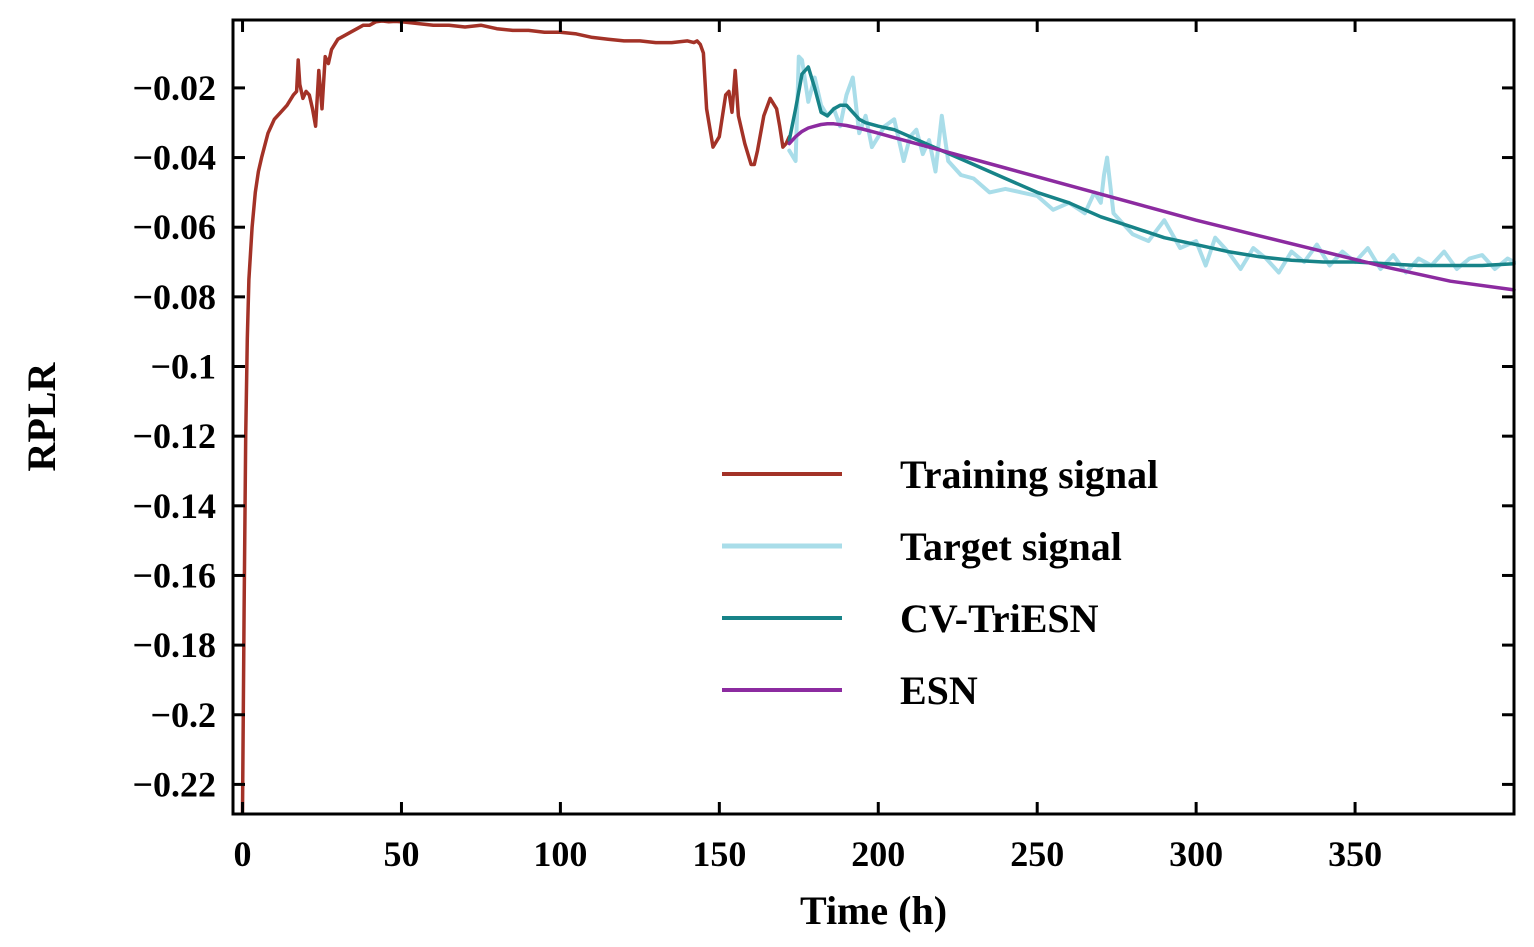 The height and width of the screenshot is (947, 1534). Describe the element at coordinates (401, 854) in the screenshot. I see `x-tick-label: 50` at that location.